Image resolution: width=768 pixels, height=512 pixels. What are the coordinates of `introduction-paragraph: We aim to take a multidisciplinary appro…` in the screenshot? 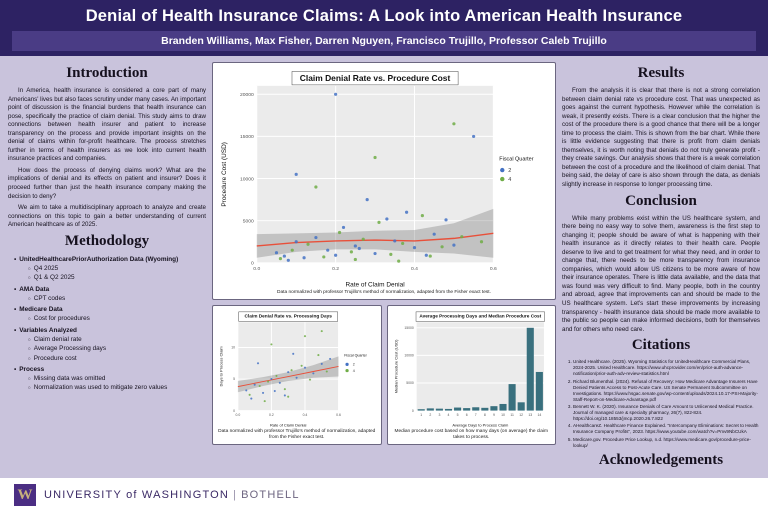 It's located at (107, 216).